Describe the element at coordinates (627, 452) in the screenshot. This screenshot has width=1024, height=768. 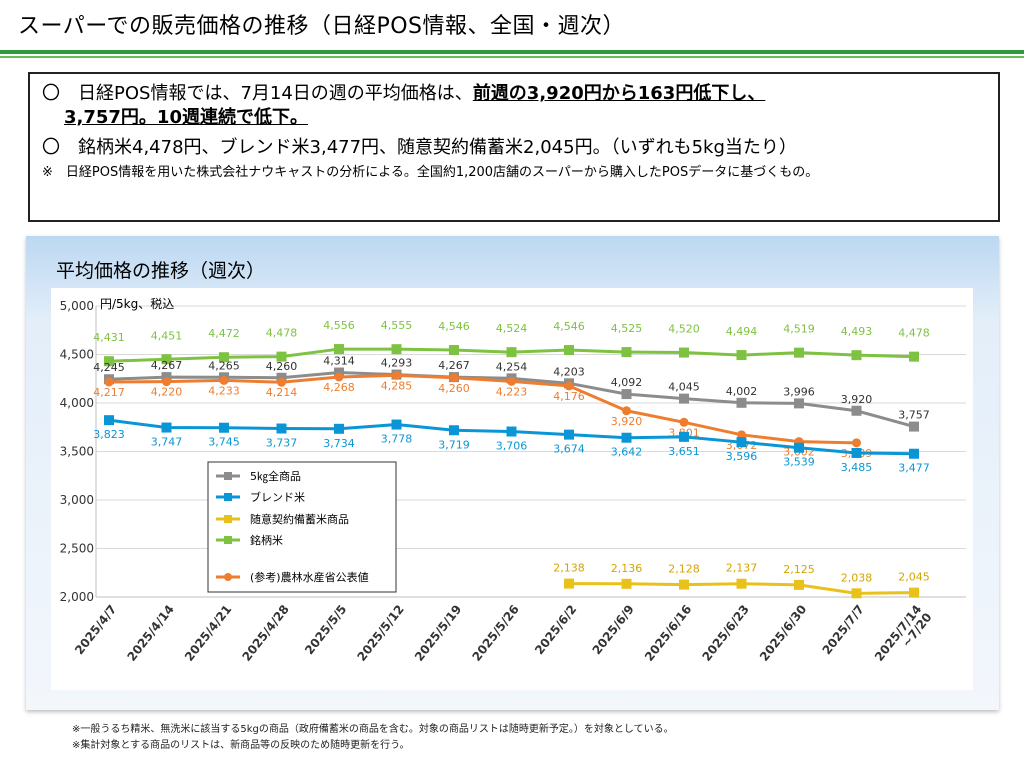
I see `data-label: 3,642` at that location.